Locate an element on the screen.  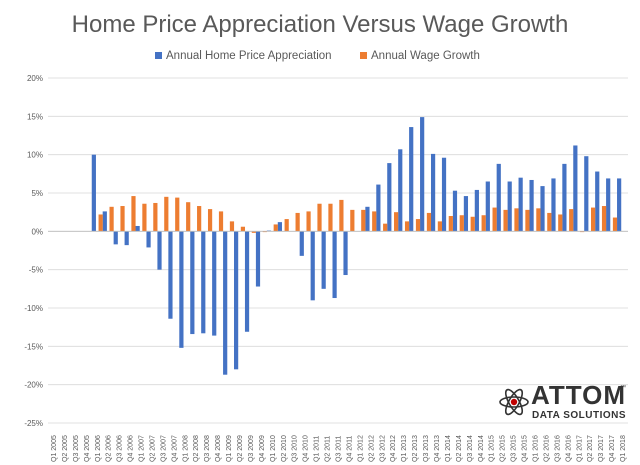
x-tick-label: Q1 2016 is located at coordinates (535, 448).